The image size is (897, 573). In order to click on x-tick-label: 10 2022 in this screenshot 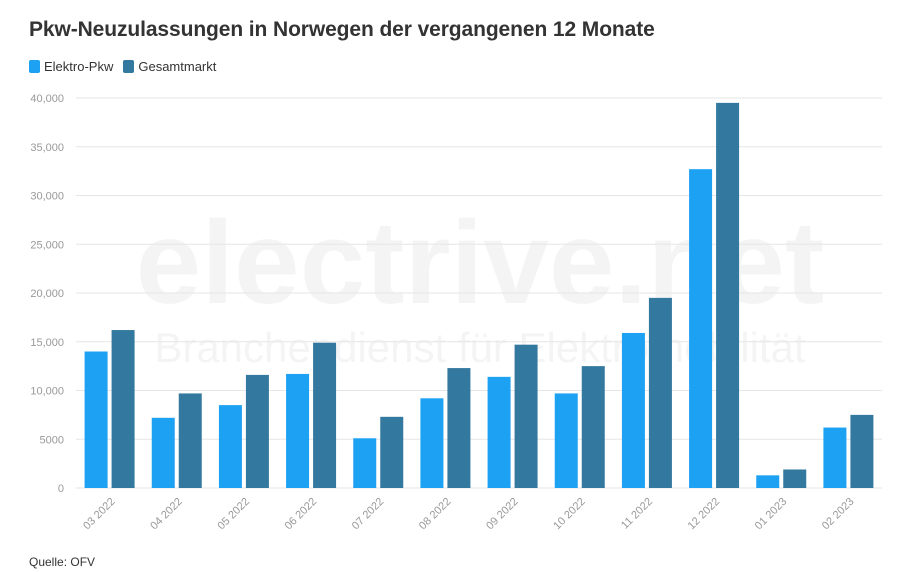, I will do `click(569, 514)`.